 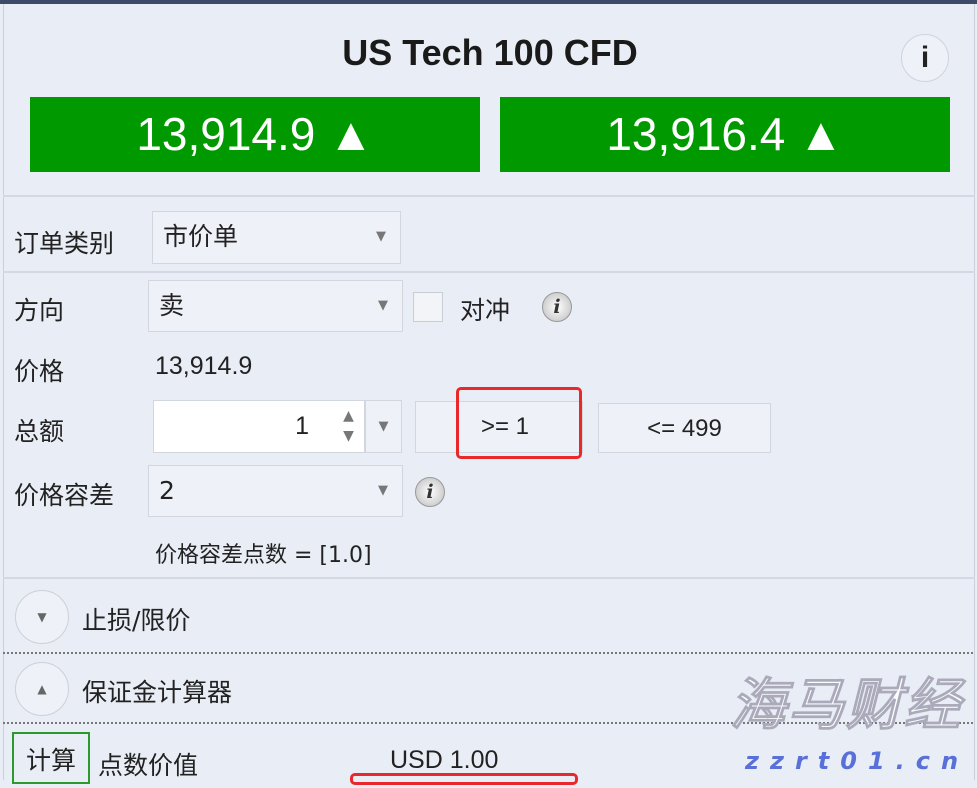 I want to click on price-value: 13,914.9, so click(x=204, y=366).